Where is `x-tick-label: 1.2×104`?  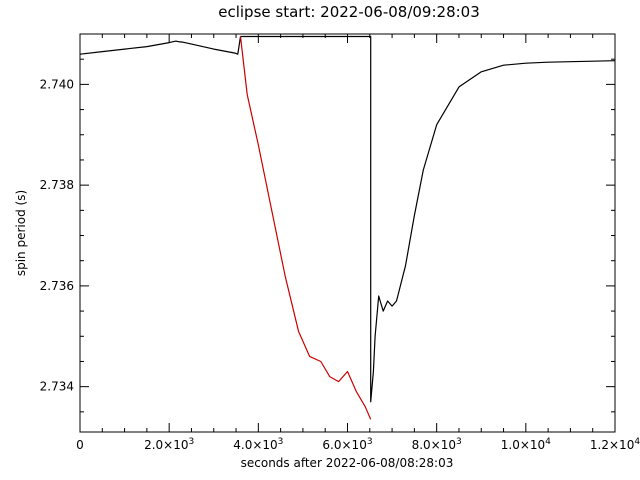 x-tick-label: 1.2×104 is located at coordinates (615, 444).